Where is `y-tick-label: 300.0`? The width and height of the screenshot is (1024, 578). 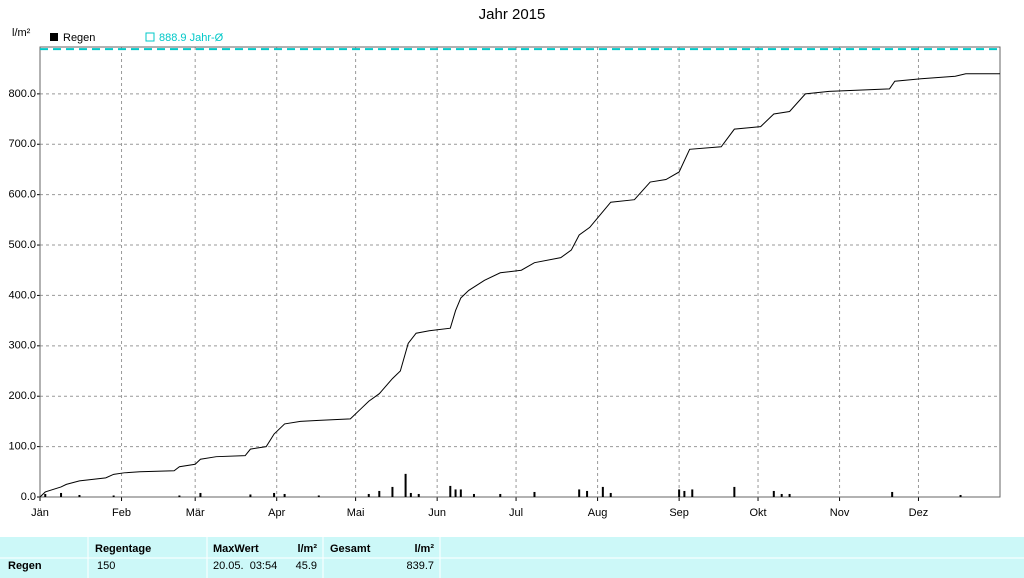
y-tick-label: 300.0 is located at coordinates (22, 346).